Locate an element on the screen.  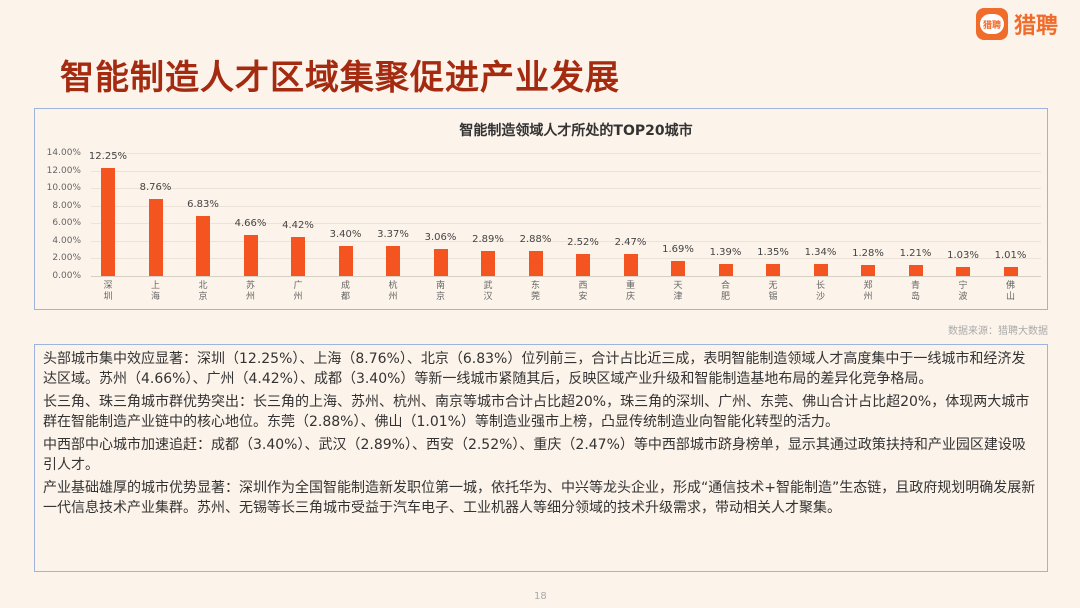
chart-title: 智能制造领域人才所处的TOP20城市 is located at coordinates (576, 131).